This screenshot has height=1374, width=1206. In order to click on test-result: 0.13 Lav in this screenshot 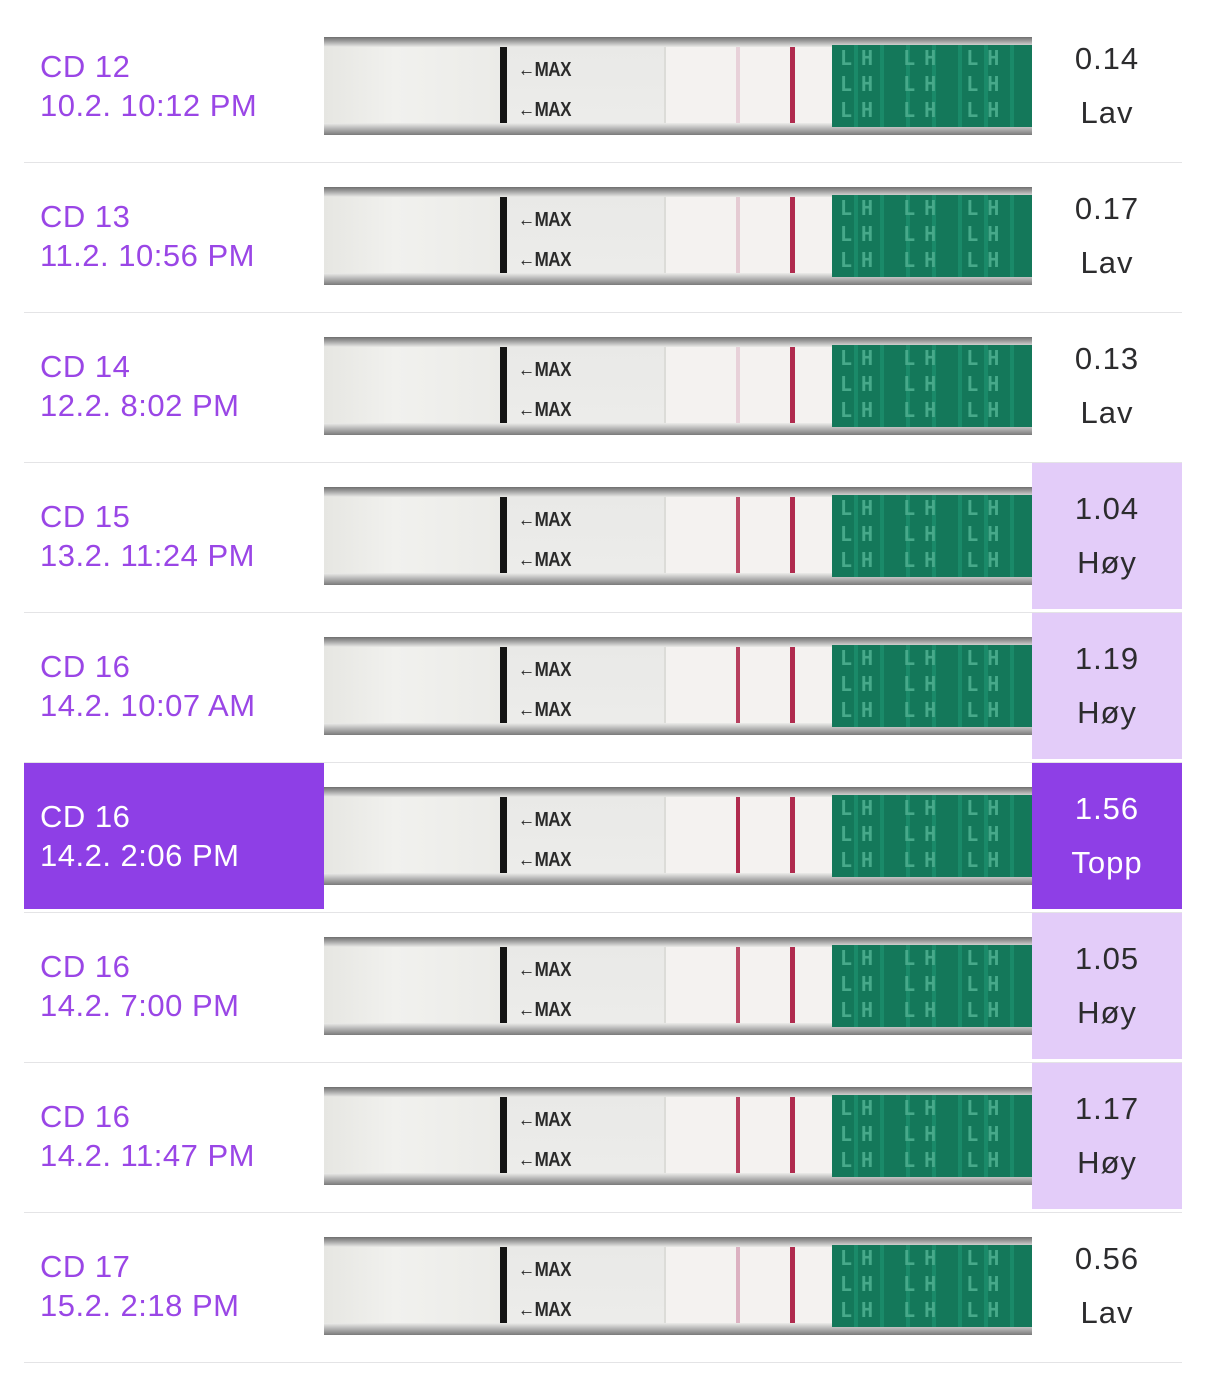, I will do `click(1107, 386)`.